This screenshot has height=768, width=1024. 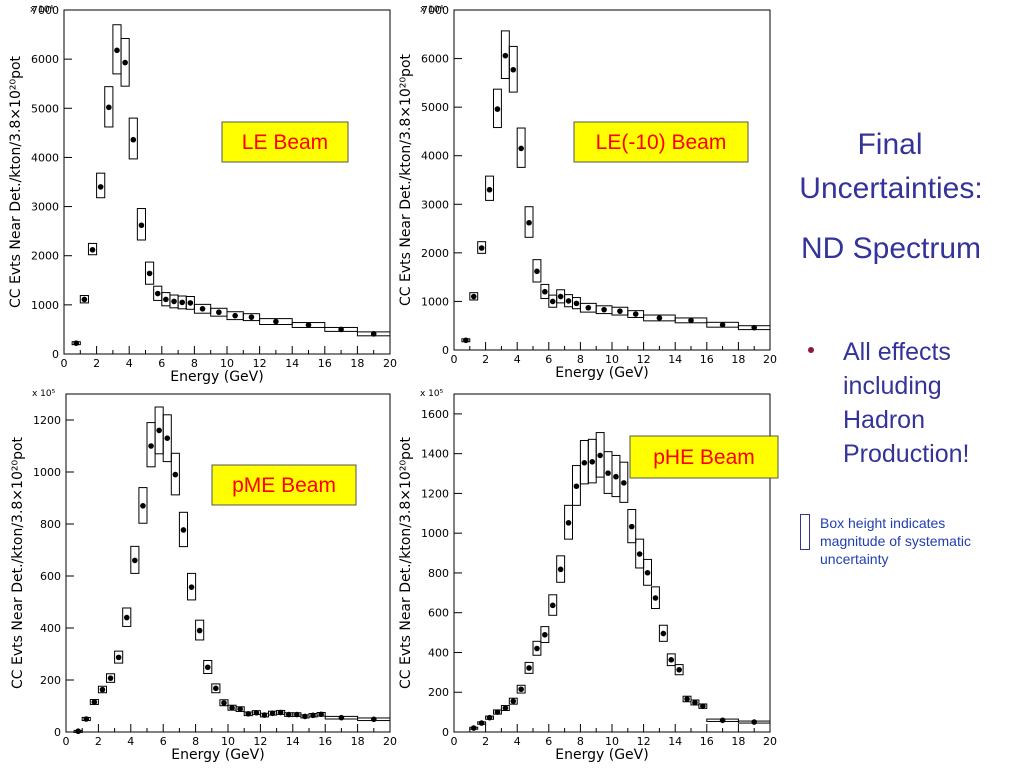 What do you see at coordinates (438, 692) in the screenshot?
I see `y-tick-label: 200` at bounding box center [438, 692].